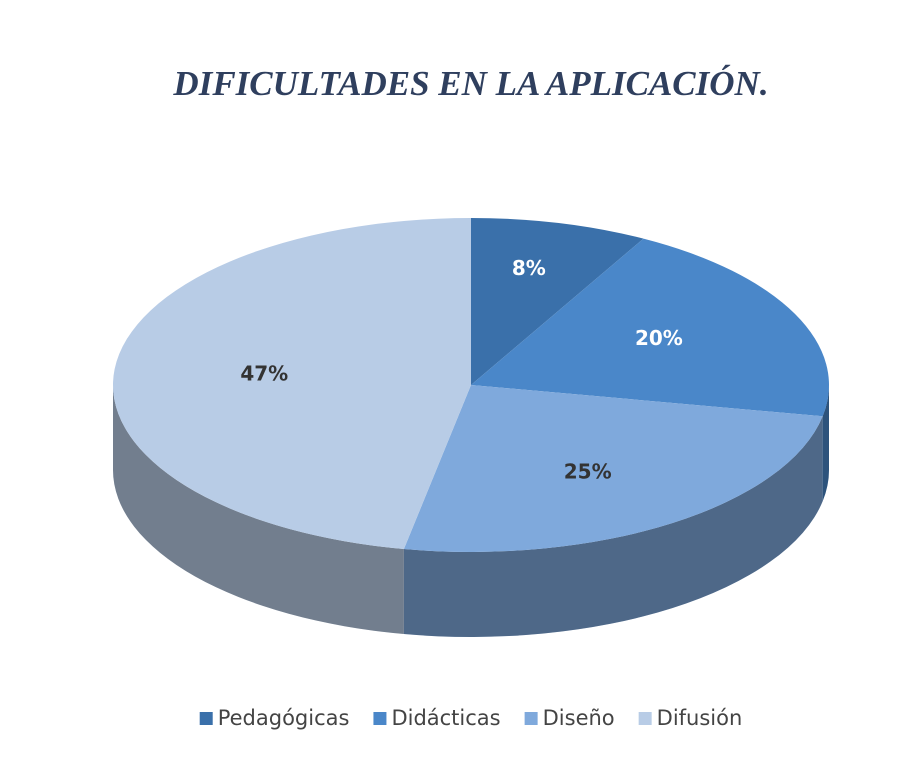  Describe the element at coordinates (529, 268) in the screenshot. I see `data-label: 8%` at that location.